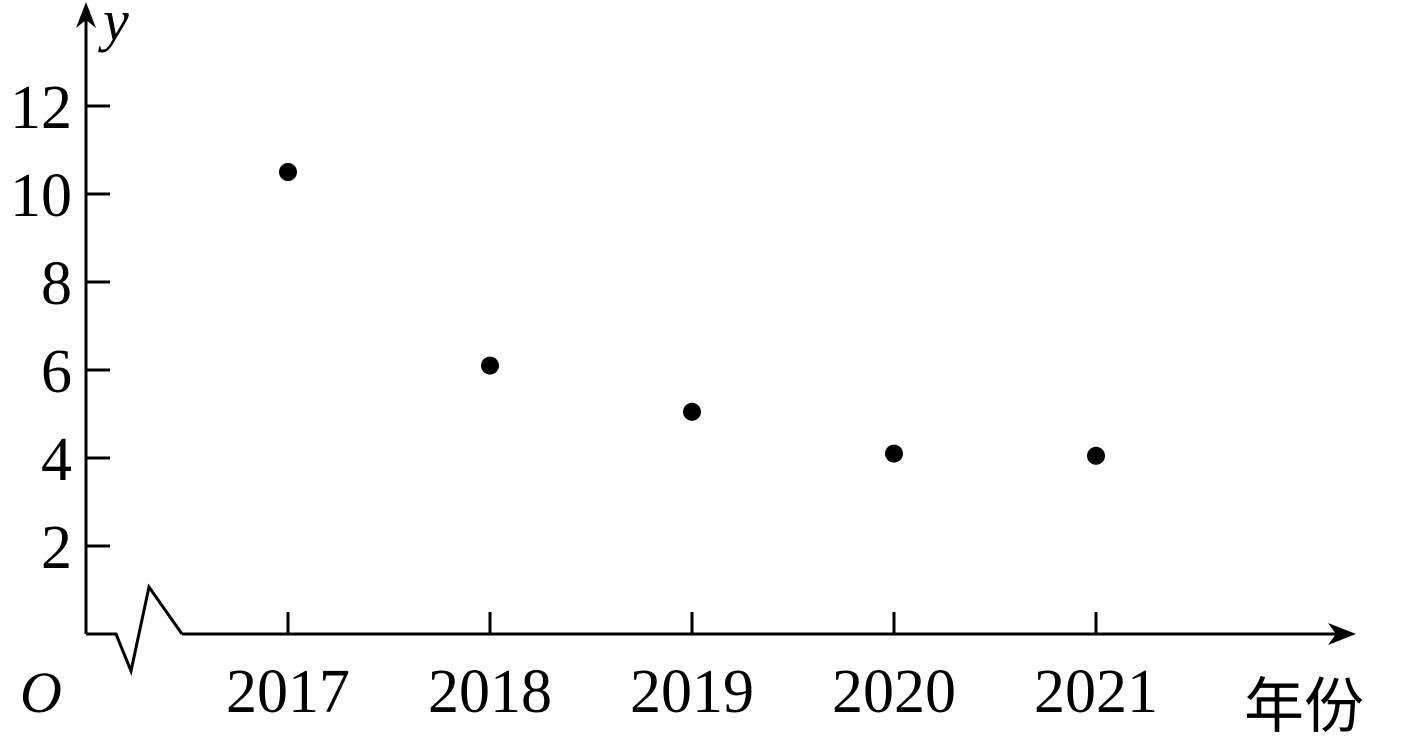  Describe the element at coordinates (113, 26) in the screenshot. I see `y-axis-label: y` at that location.